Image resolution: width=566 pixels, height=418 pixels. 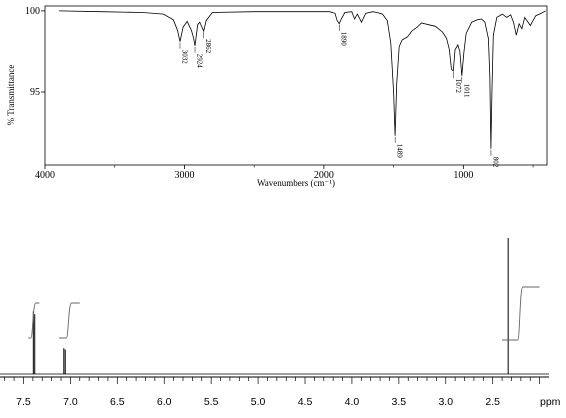 What do you see at coordinates (272, 392) in the screenshot?
I see `nmr-x-axis: 7.5 7.0 6.5 6.0 5.5 5.0 4.5 4.0 3.5 3.0 2.5` at bounding box center [272, 392].